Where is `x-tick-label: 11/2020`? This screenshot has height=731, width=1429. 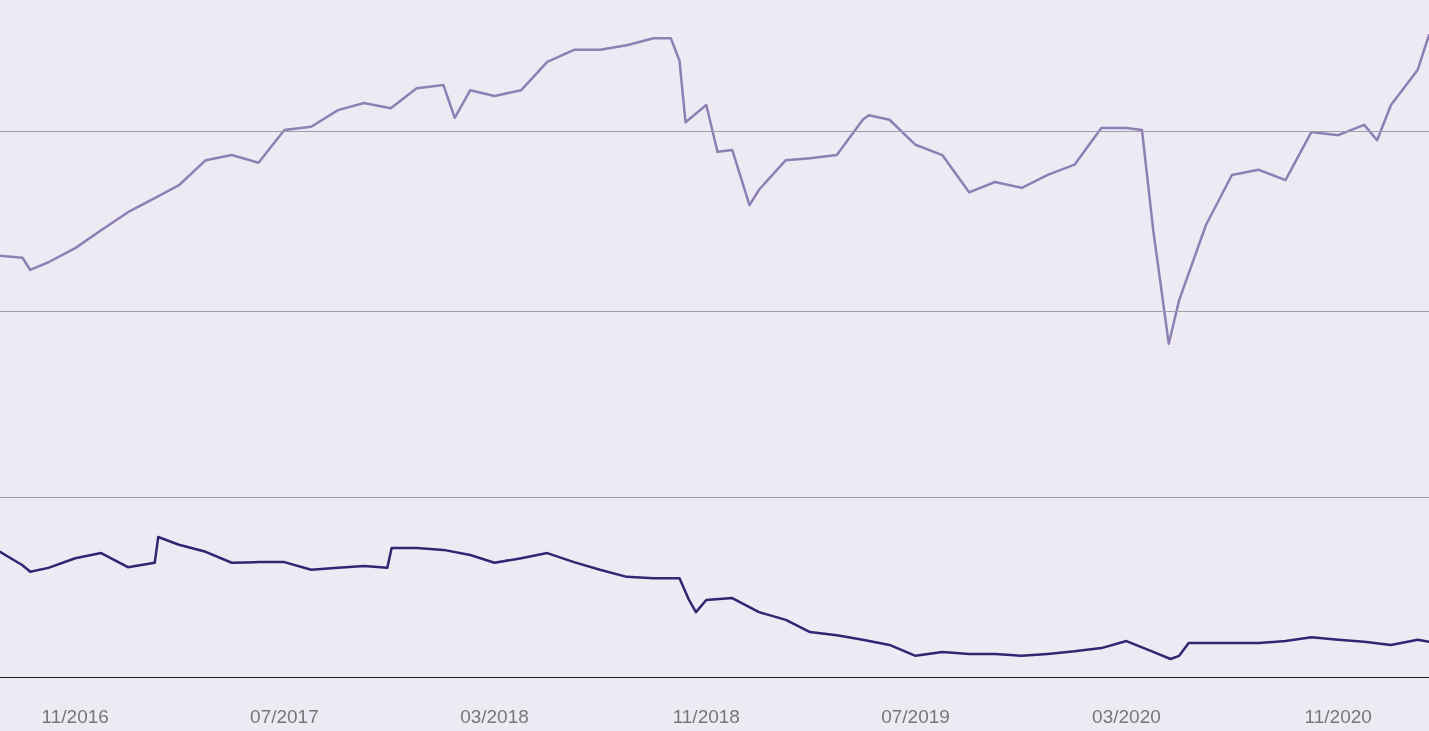 x-tick-label: 11/2020 is located at coordinates (1338, 716).